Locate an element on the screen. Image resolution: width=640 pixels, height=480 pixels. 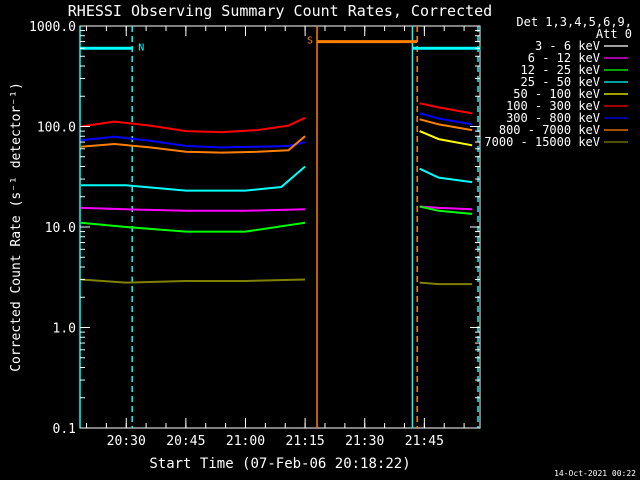
y-axis-label: Corrected Count Rate (s⁻¹ detector⁻¹) is located at coordinates (16, 227).